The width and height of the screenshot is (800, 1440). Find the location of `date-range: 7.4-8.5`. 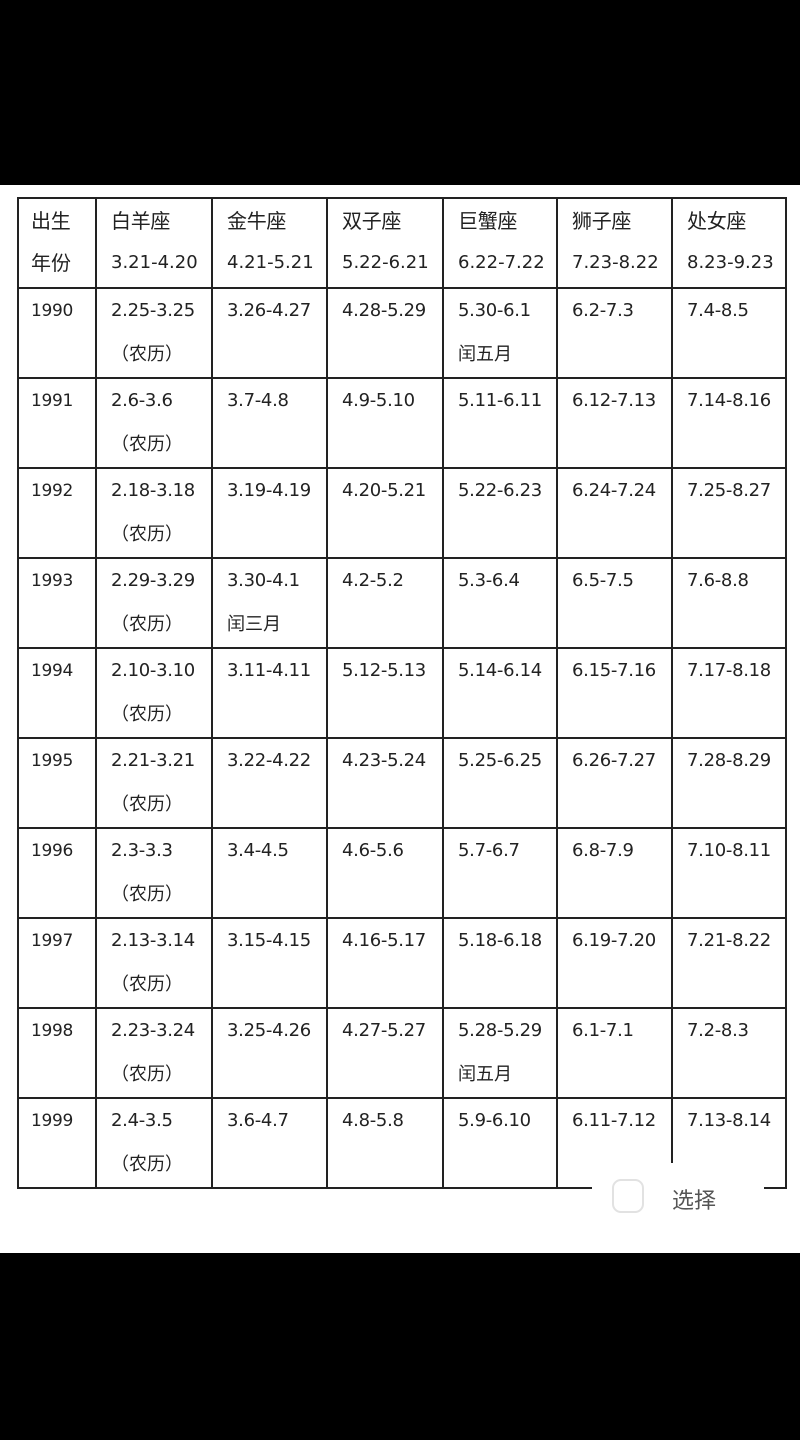

date-range: 7.4-8.5 is located at coordinates (718, 310).